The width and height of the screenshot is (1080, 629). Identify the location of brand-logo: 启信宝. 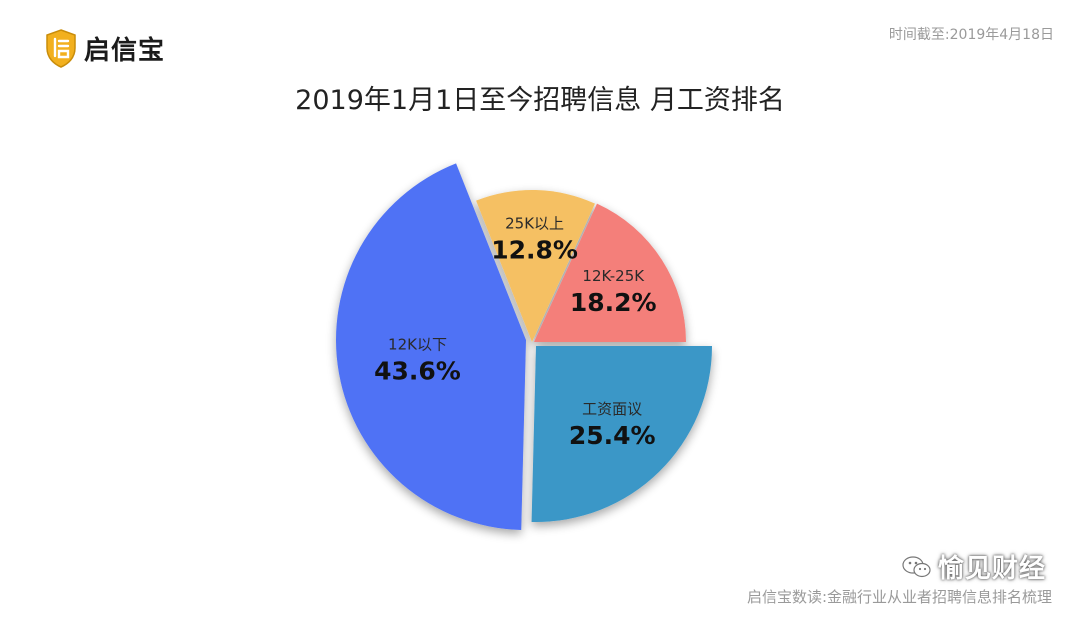
(104, 48).